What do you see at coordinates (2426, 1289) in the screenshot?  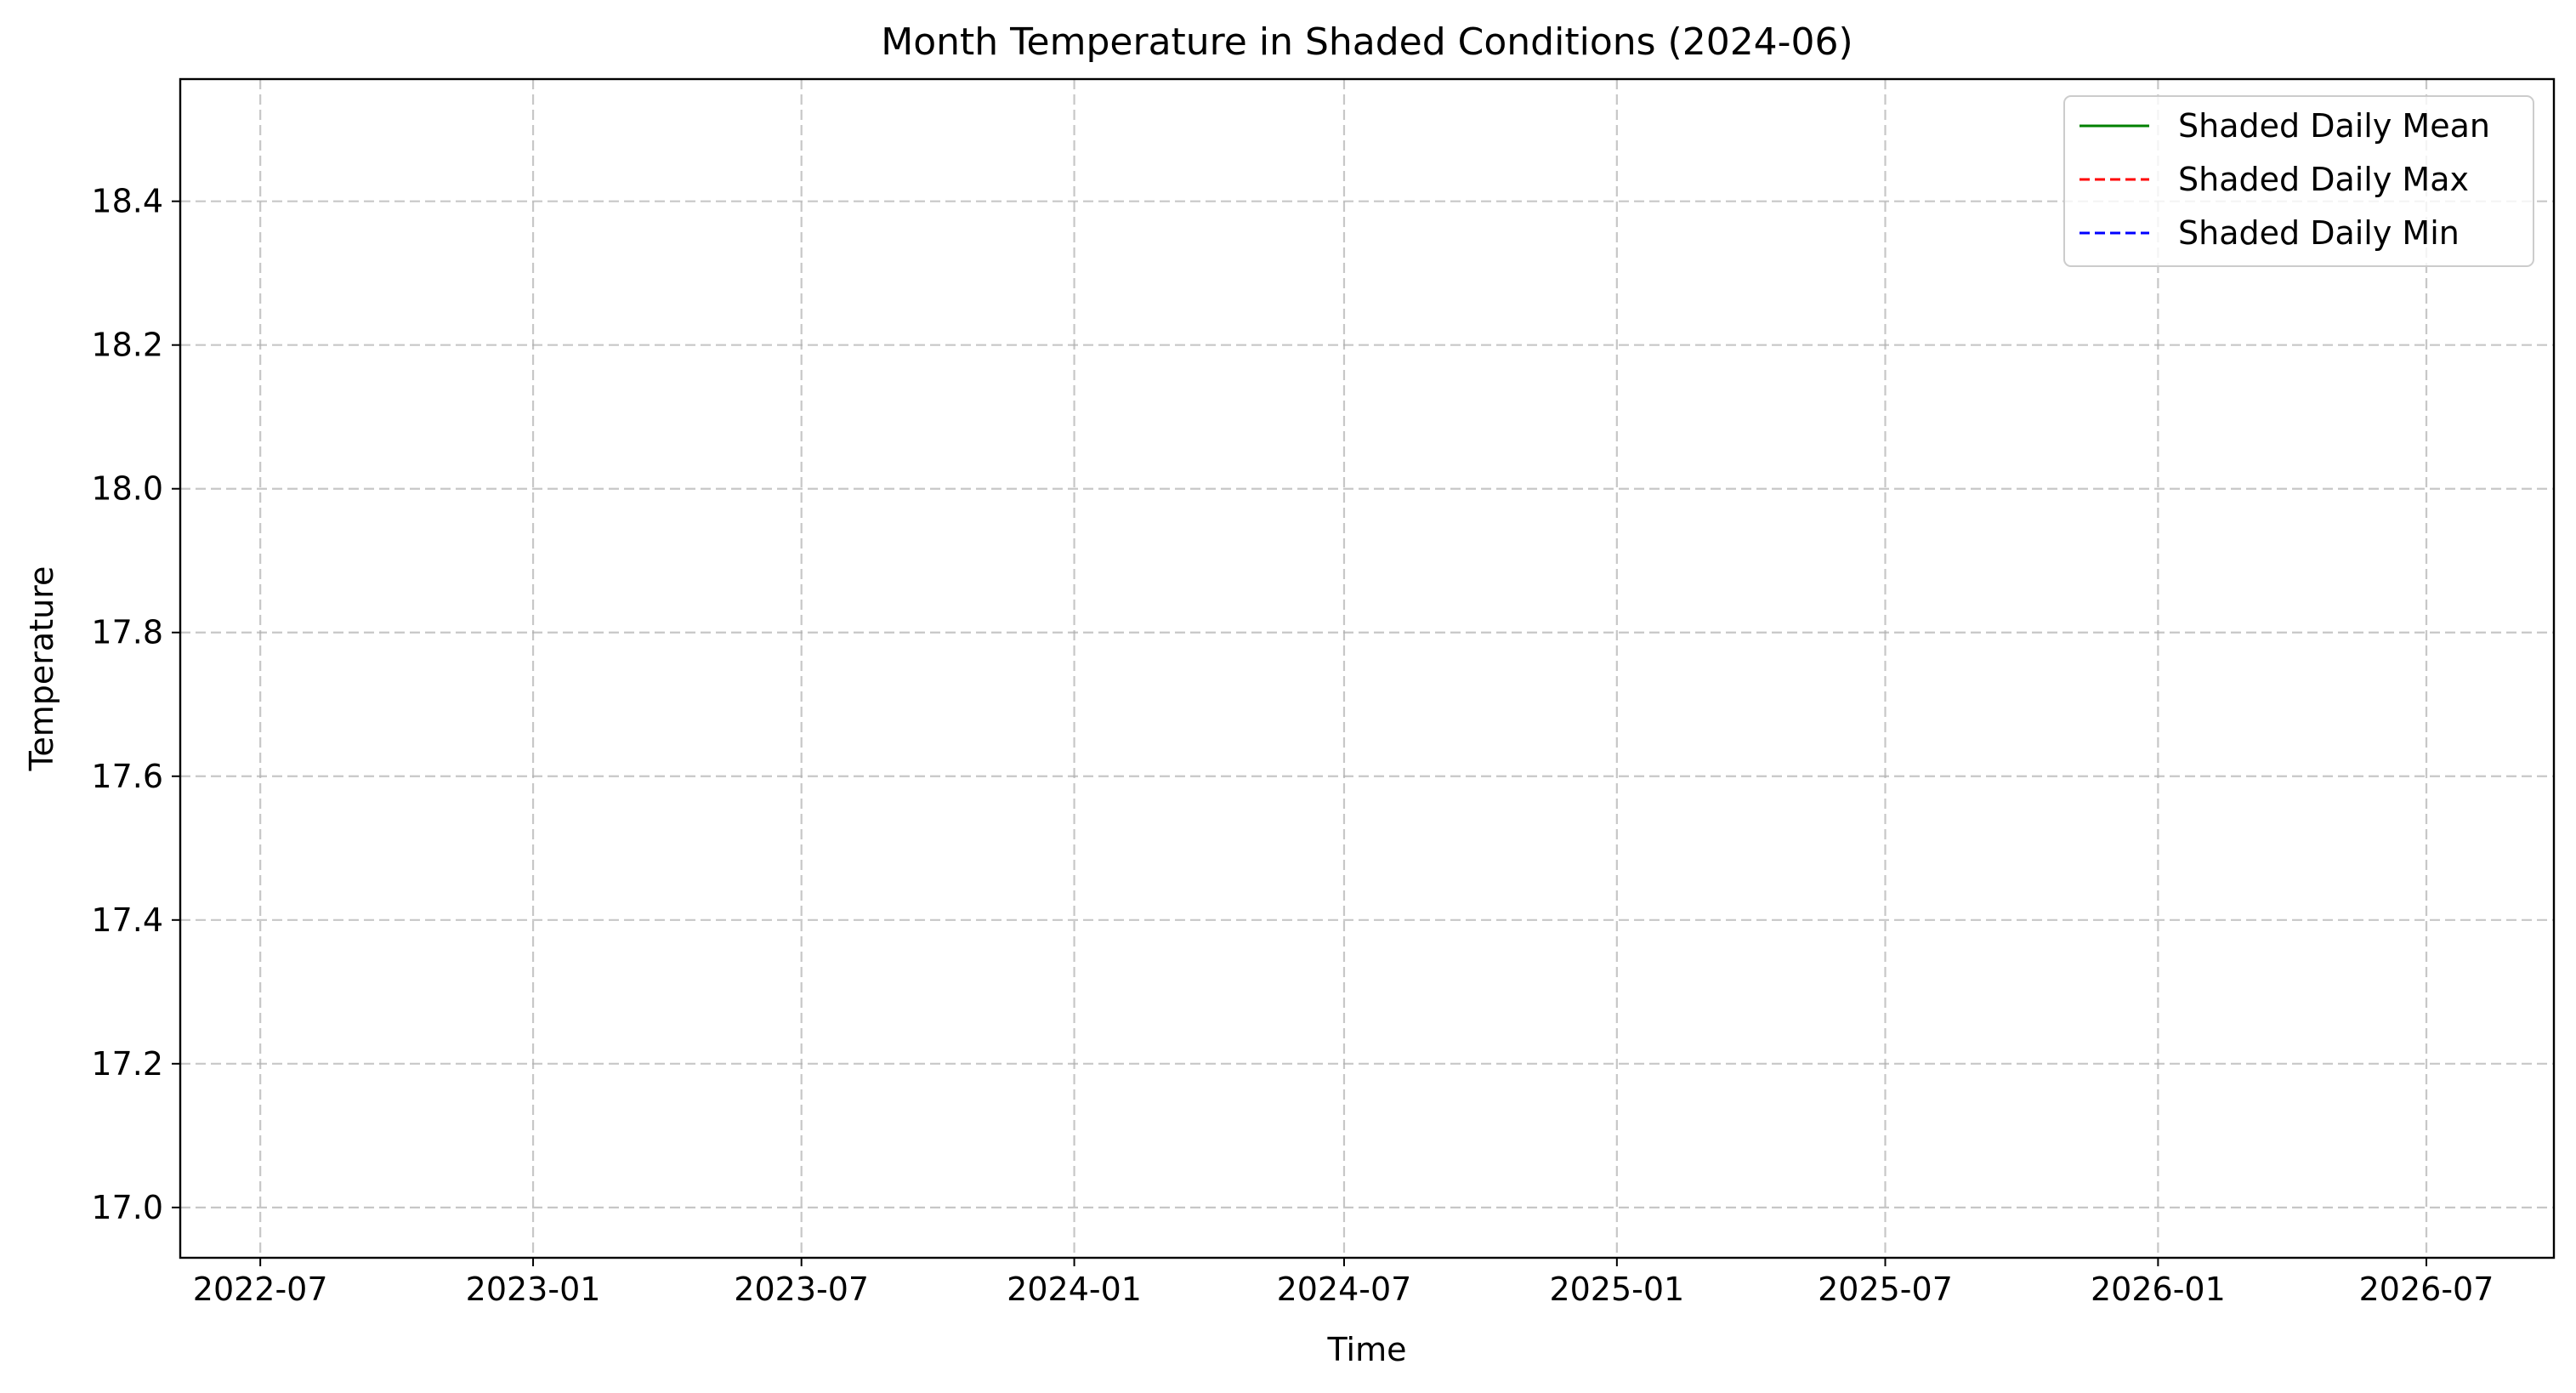 I see `x-tick-label: 2026-07` at bounding box center [2426, 1289].